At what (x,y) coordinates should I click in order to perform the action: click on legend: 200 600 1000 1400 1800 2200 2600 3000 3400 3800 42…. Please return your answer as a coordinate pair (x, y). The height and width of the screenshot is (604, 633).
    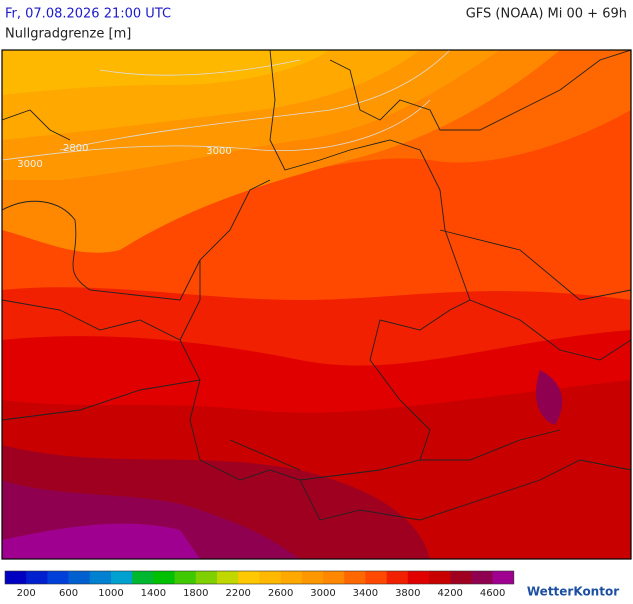
    Looking at the image, I should click on (259, 584).